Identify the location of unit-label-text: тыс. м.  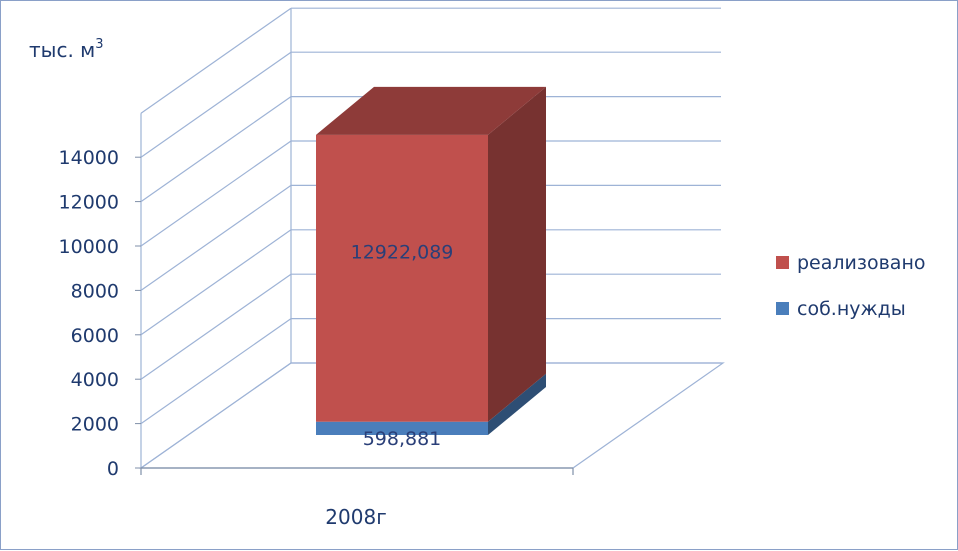
(62, 50).